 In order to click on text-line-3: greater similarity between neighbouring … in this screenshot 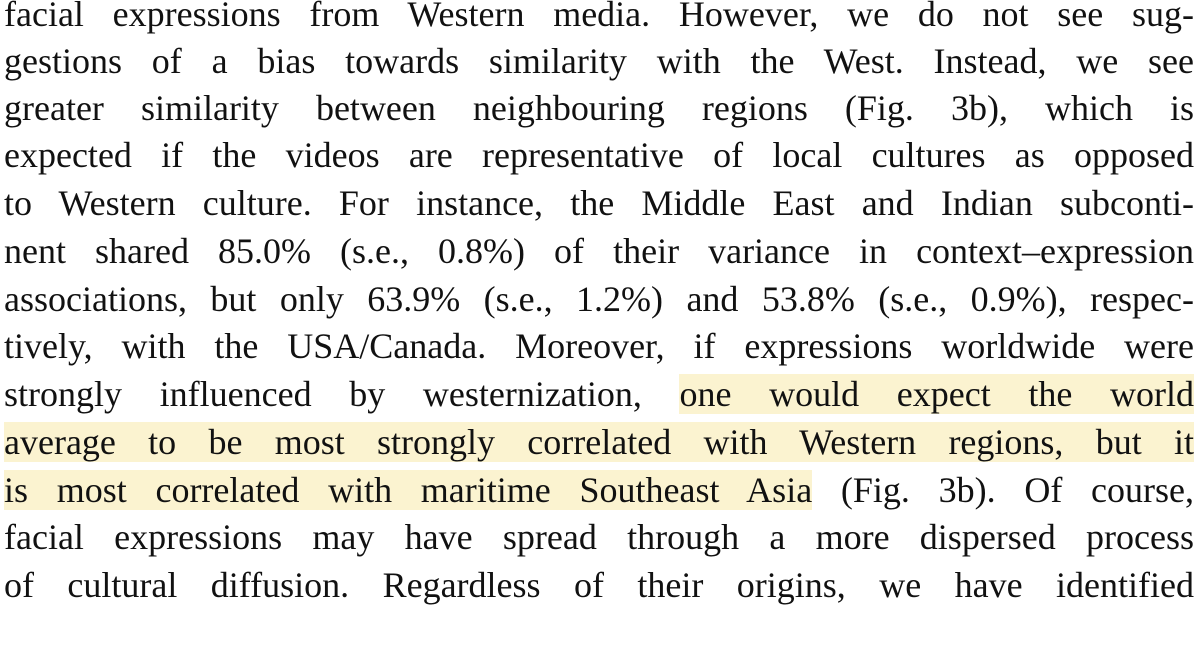, I will do `click(599, 108)`.